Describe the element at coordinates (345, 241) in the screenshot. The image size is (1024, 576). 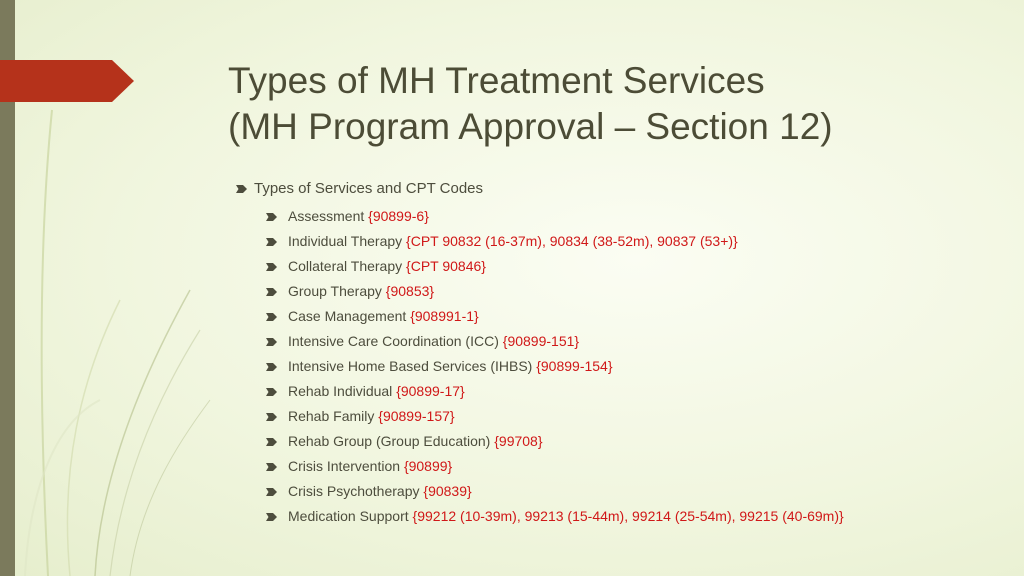
I see `service-label: Individual Therapy` at that location.